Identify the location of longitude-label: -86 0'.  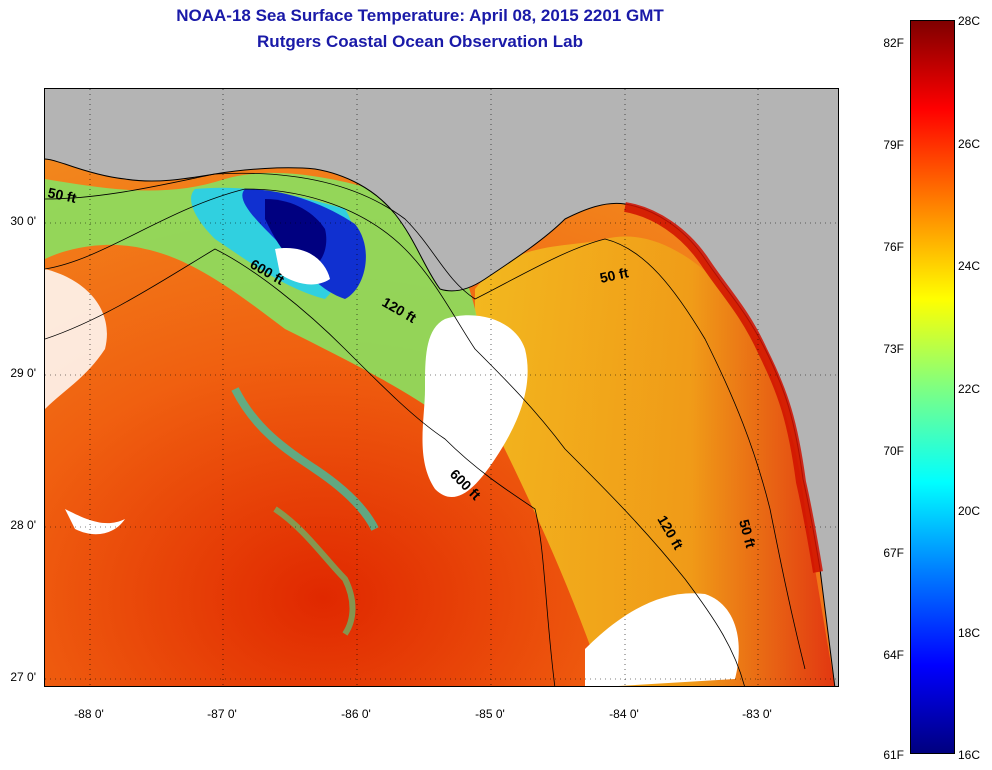
(356, 714).